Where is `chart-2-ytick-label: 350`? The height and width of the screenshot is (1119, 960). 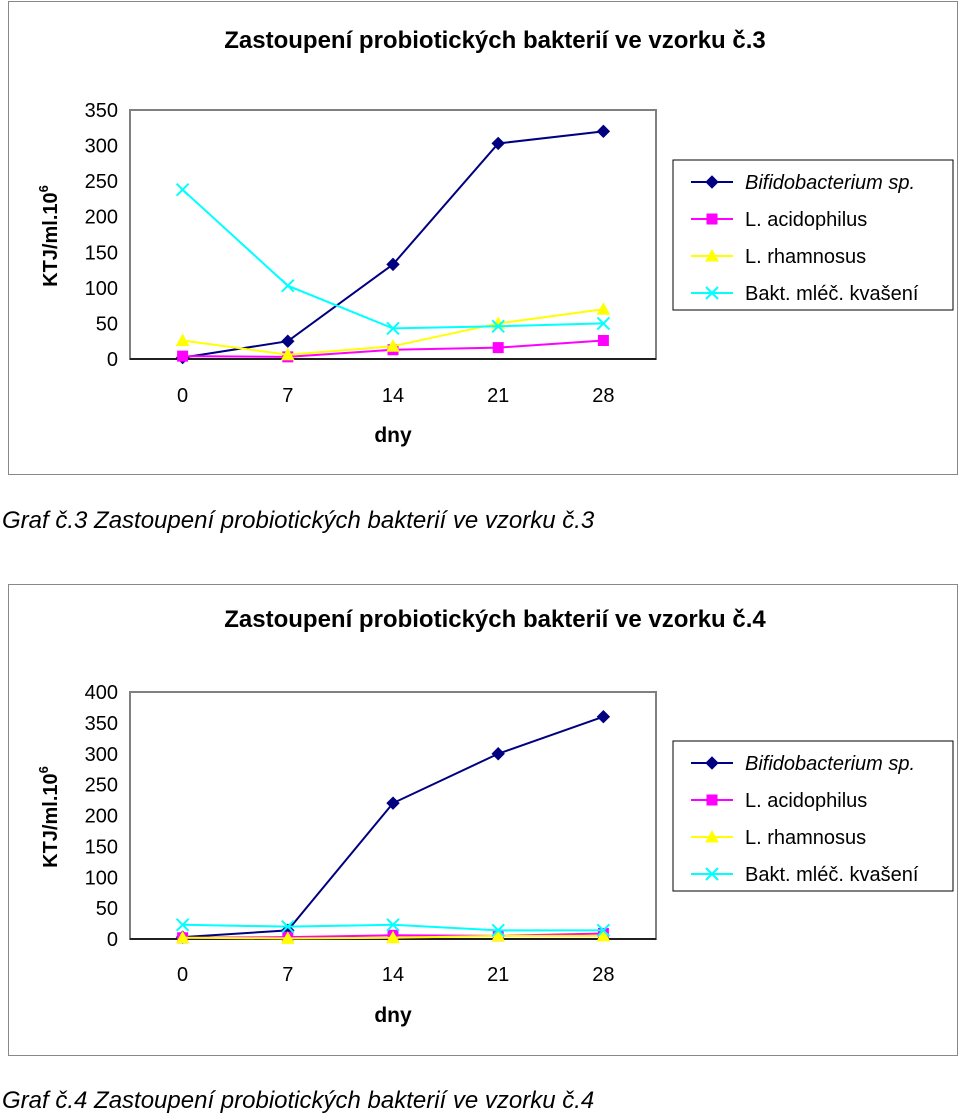 chart-2-ytick-label: 350 is located at coordinates (101, 724).